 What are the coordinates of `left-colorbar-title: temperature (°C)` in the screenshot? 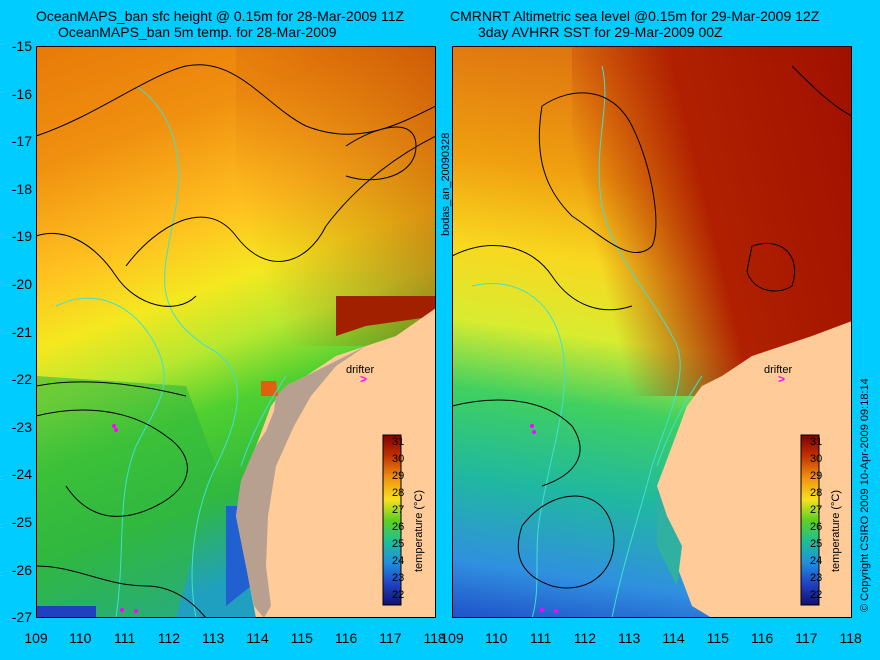 It's located at (419, 530).